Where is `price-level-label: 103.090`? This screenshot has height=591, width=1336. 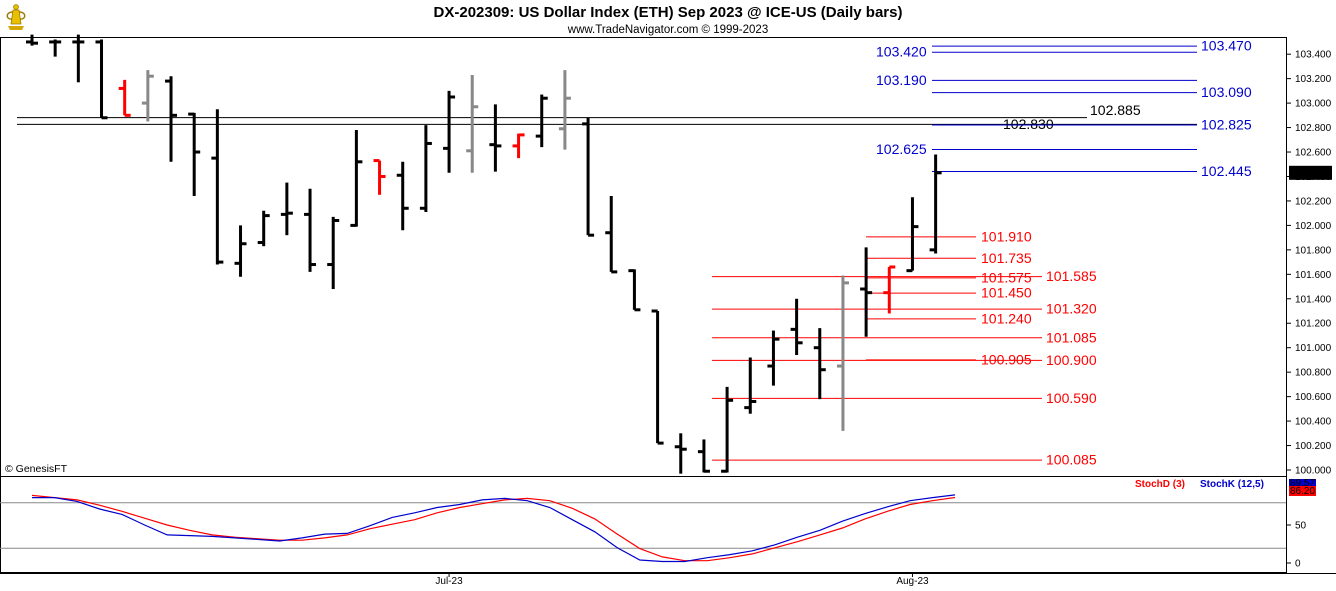
price-level-label: 103.090 is located at coordinates (1226, 92).